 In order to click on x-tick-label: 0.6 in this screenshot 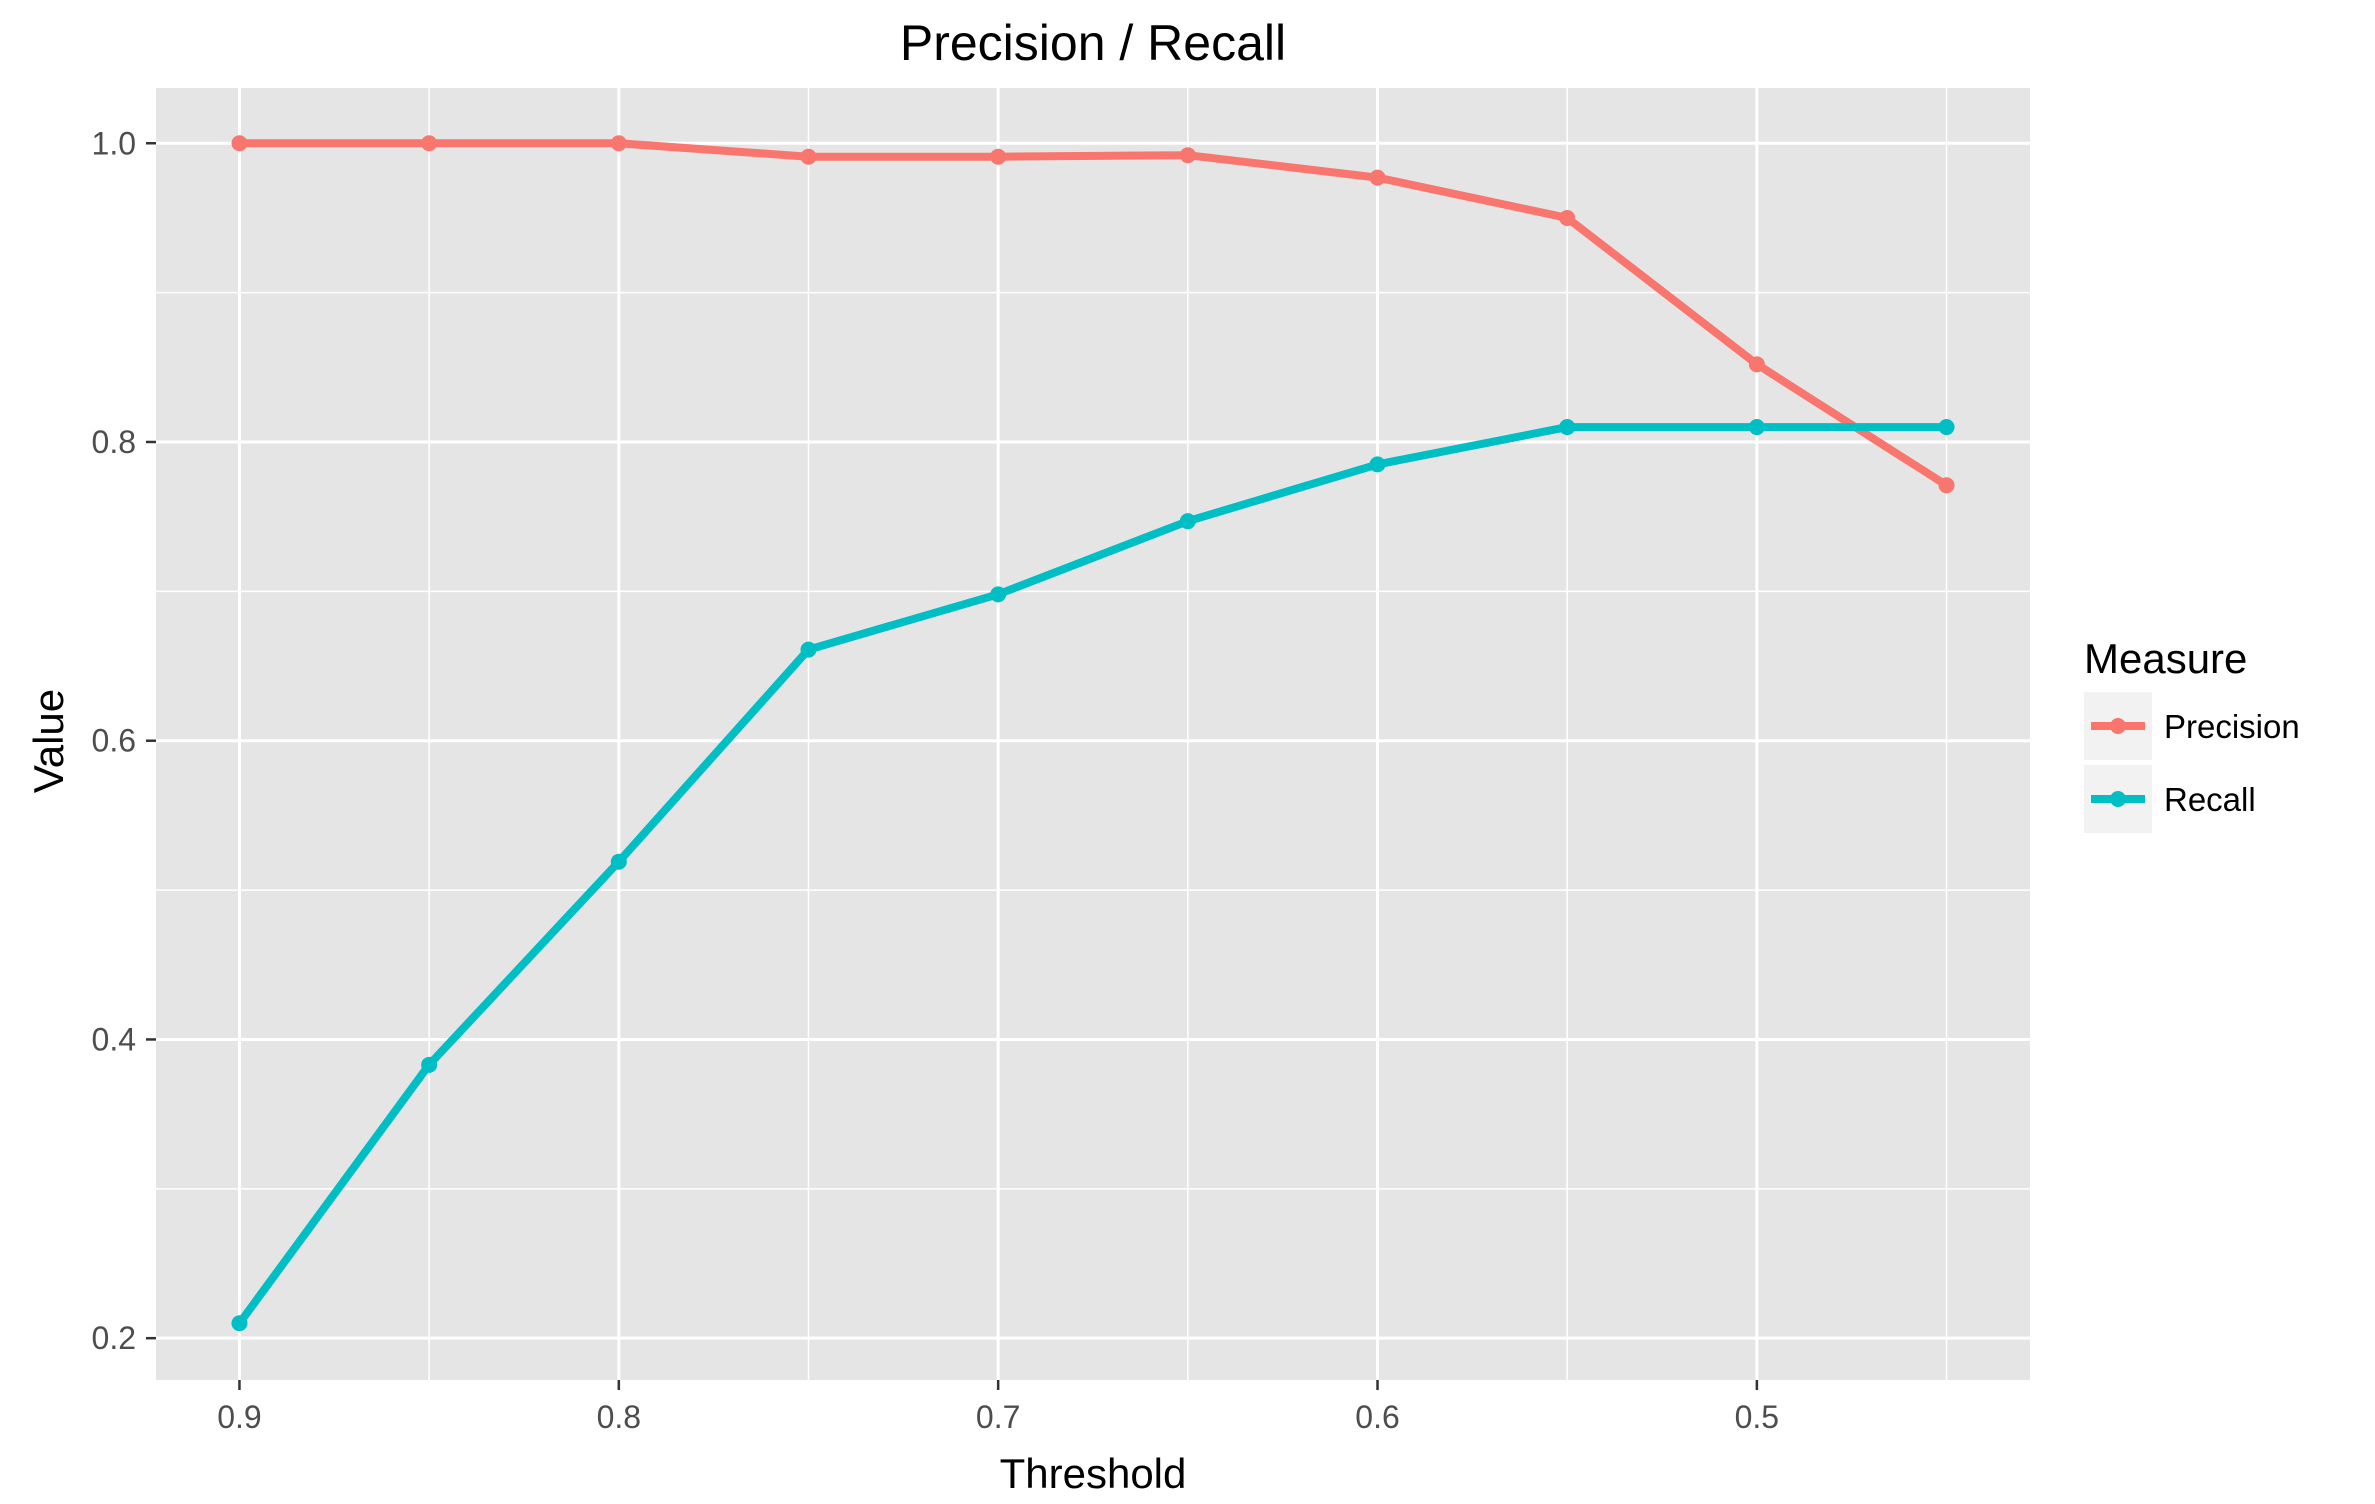, I will do `click(1377, 1417)`.